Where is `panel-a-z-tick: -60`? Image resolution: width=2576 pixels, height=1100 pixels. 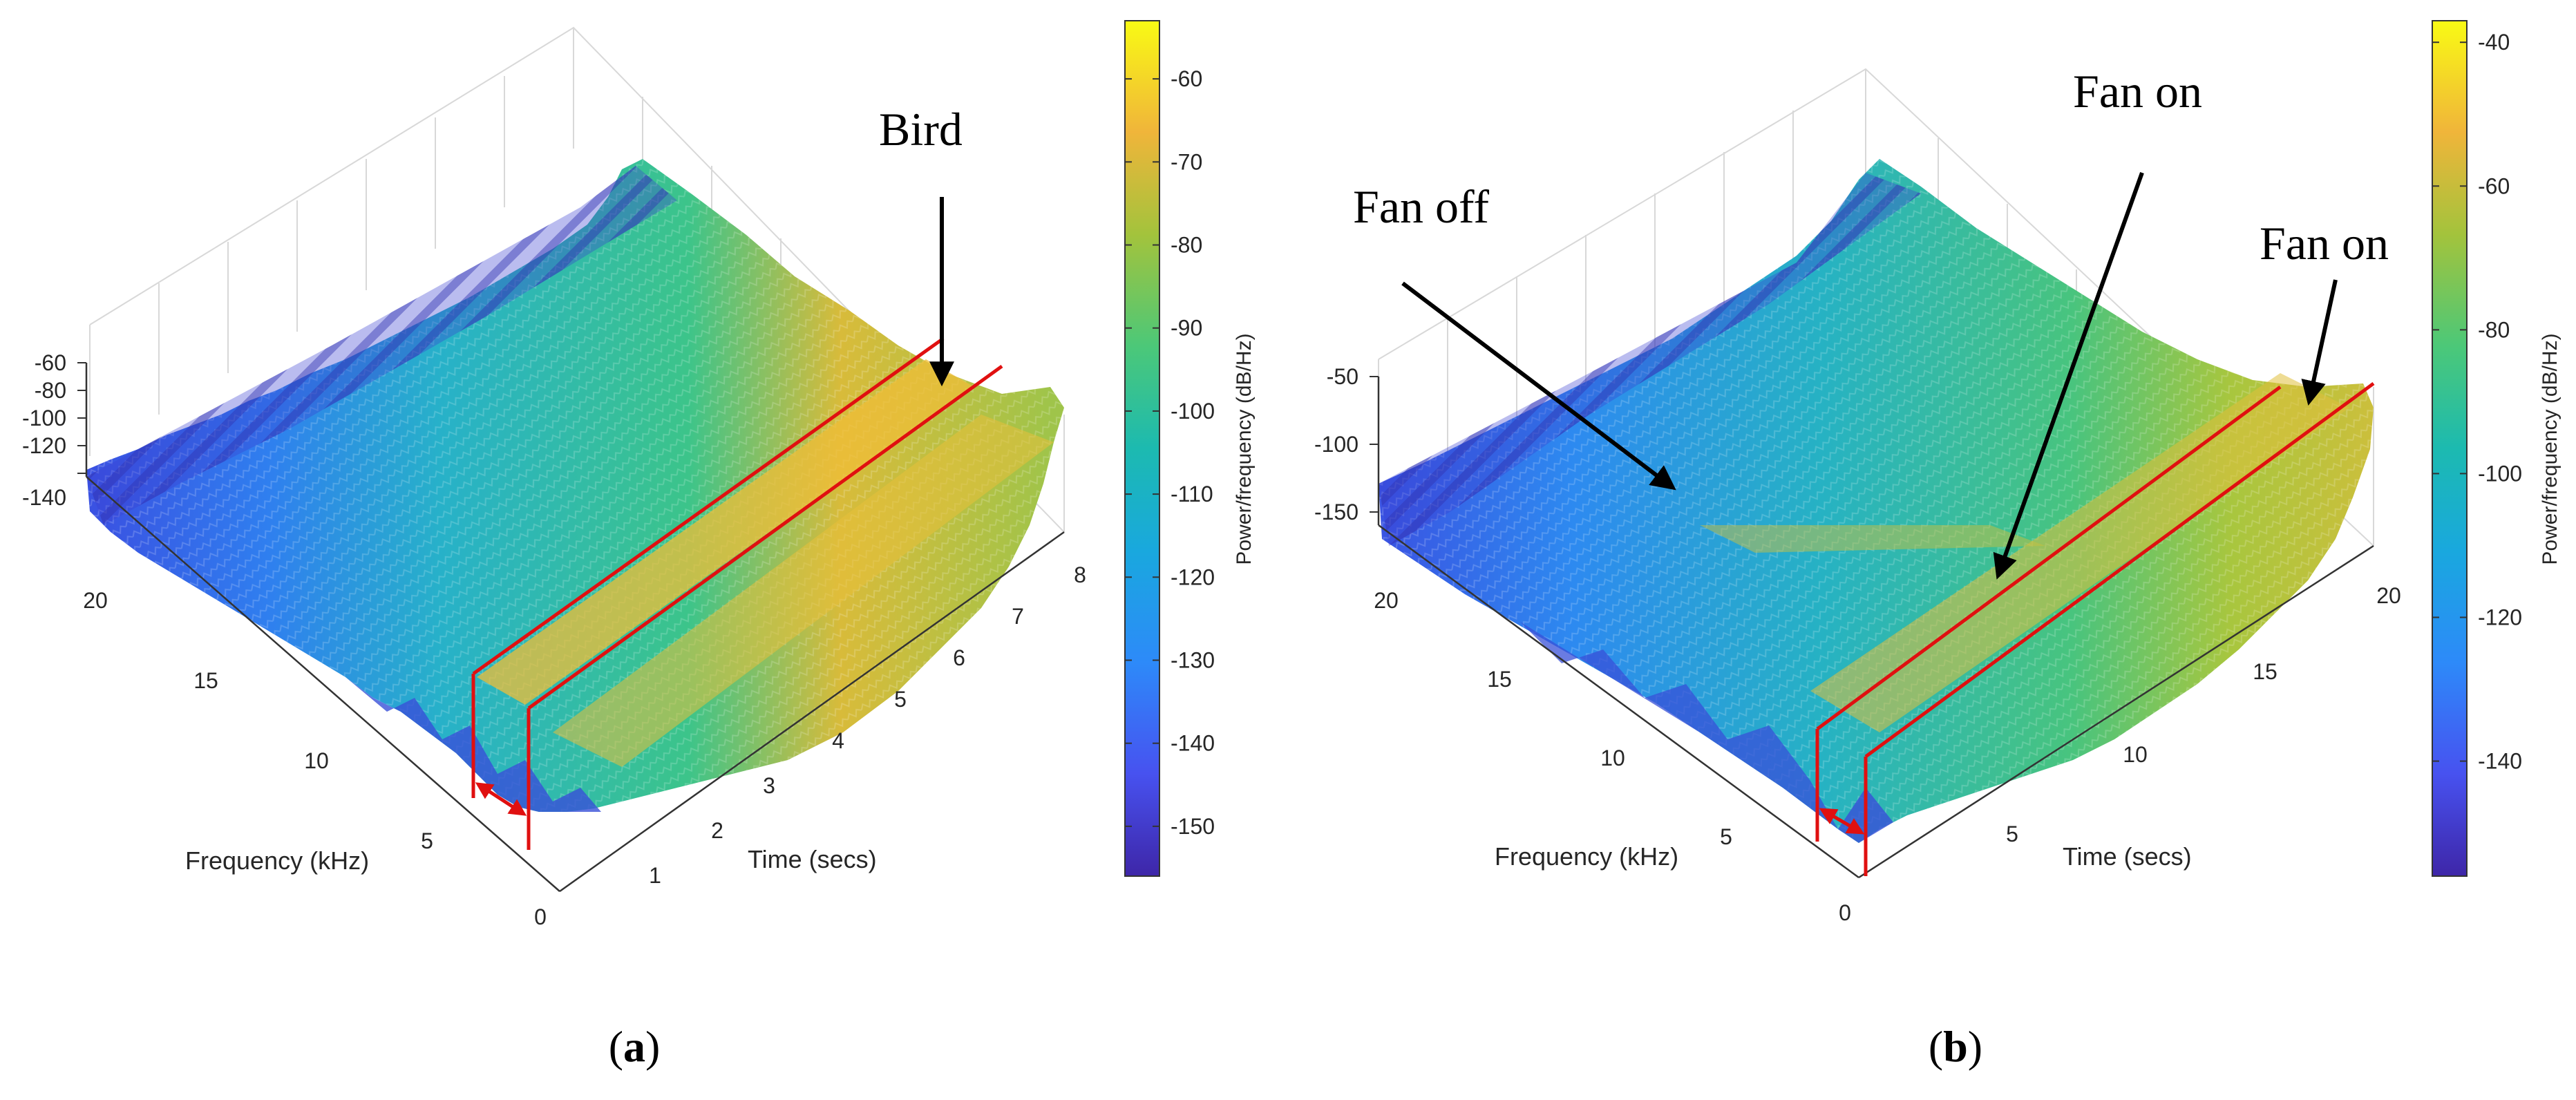
panel-a-z-tick: -60 is located at coordinates (50, 362).